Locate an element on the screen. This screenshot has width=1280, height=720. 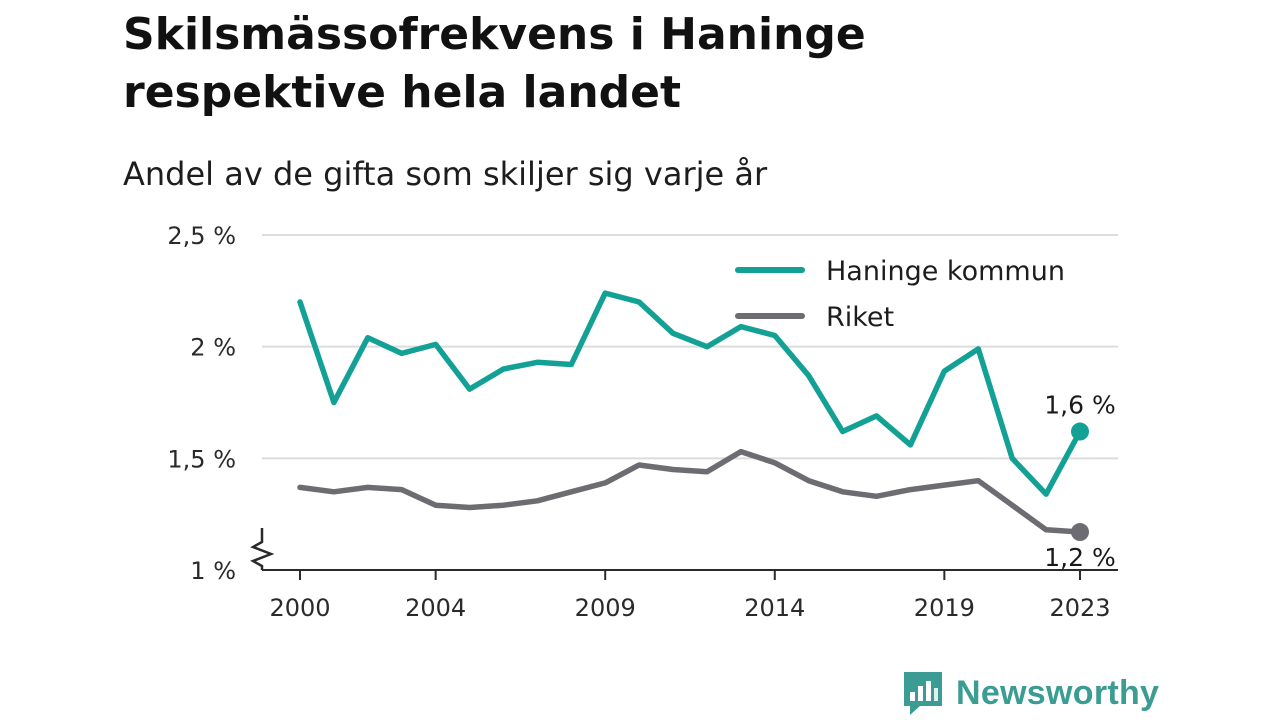
x-tick-label: 2000 is located at coordinates (299, 608).